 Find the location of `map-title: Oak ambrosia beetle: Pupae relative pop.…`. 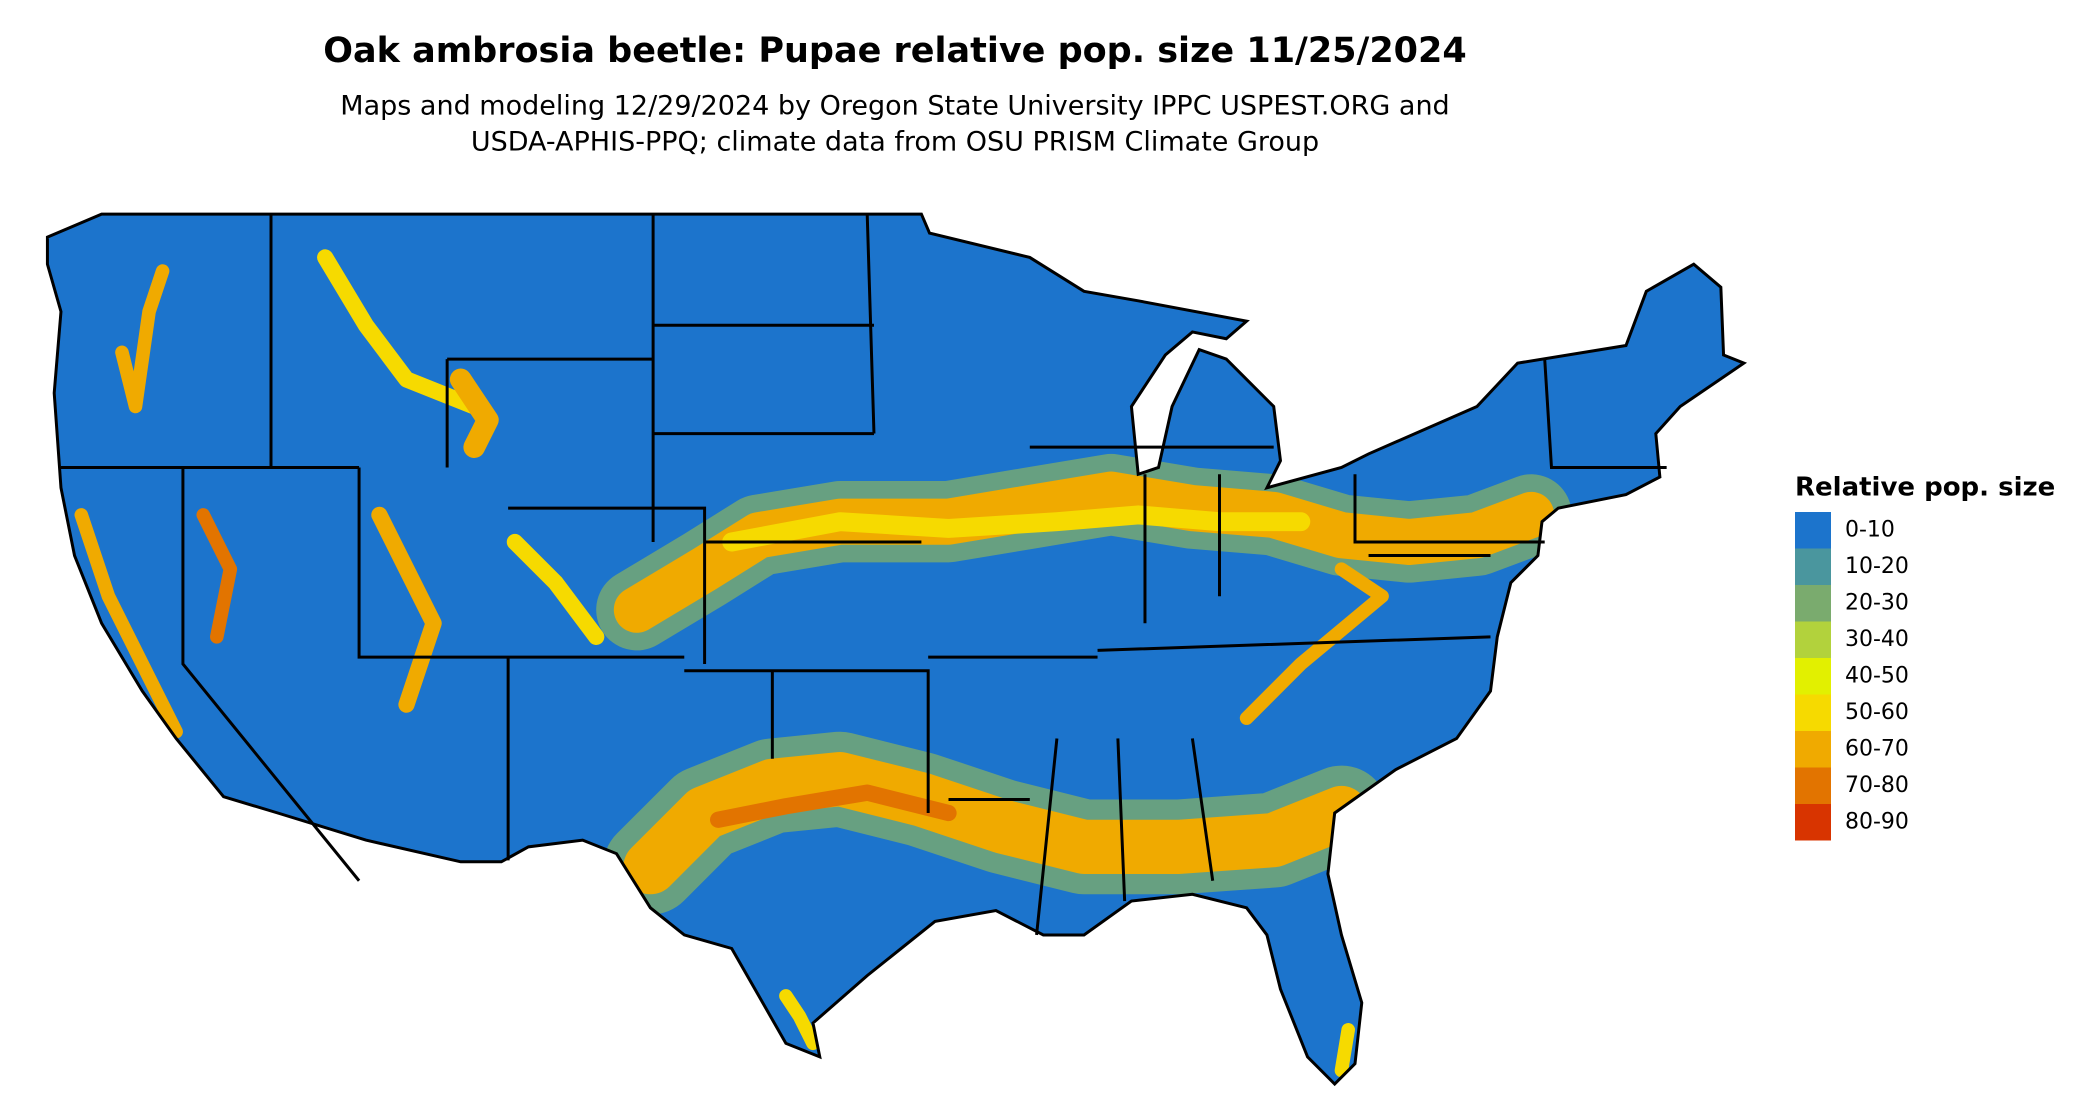

map-title: Oak ambrosia beetle: Pupae relative pop.… is located at coordinates (894, 51).